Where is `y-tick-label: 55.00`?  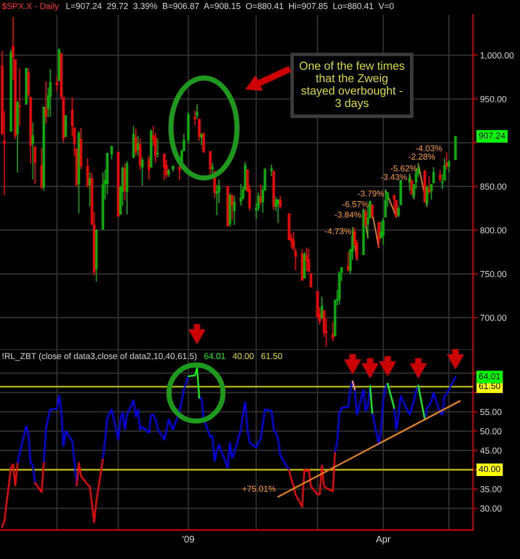
y-tick-label: 55.00 is located at coordinates (491, 412).